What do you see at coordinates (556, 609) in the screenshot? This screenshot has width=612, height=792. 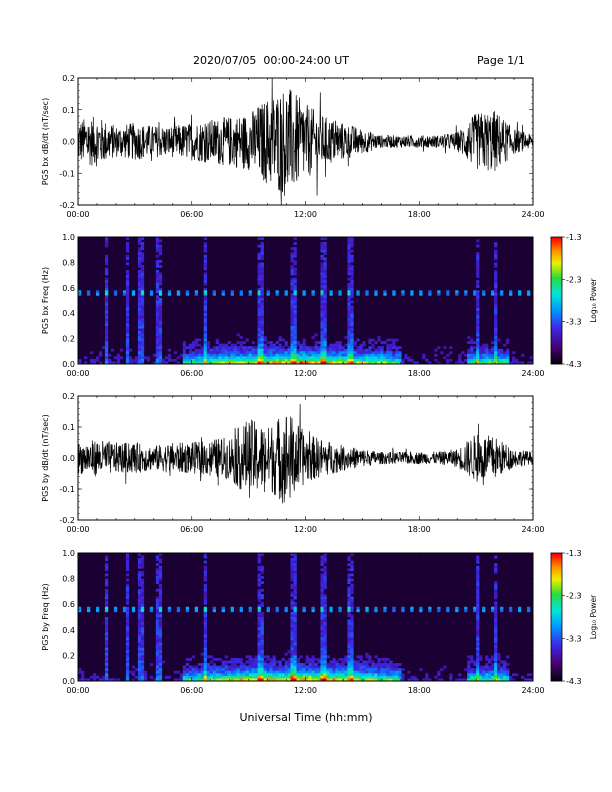 I see `colorbar-cell` at bounding box center [556, 609].